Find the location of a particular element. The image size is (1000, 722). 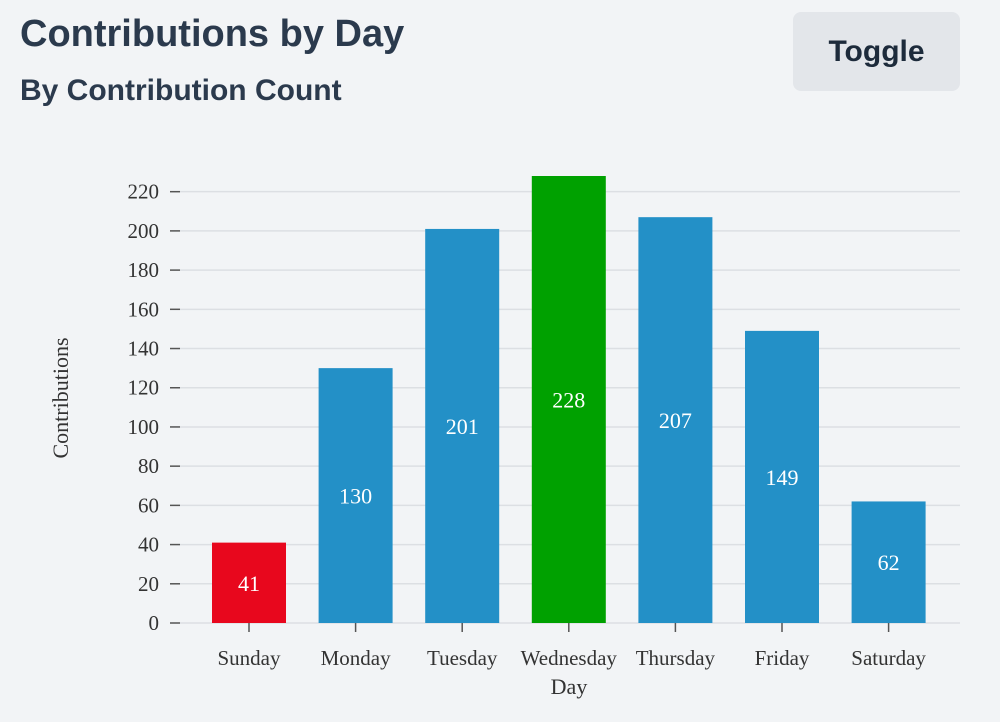

bar-friday is located at coordinates (782, 476).